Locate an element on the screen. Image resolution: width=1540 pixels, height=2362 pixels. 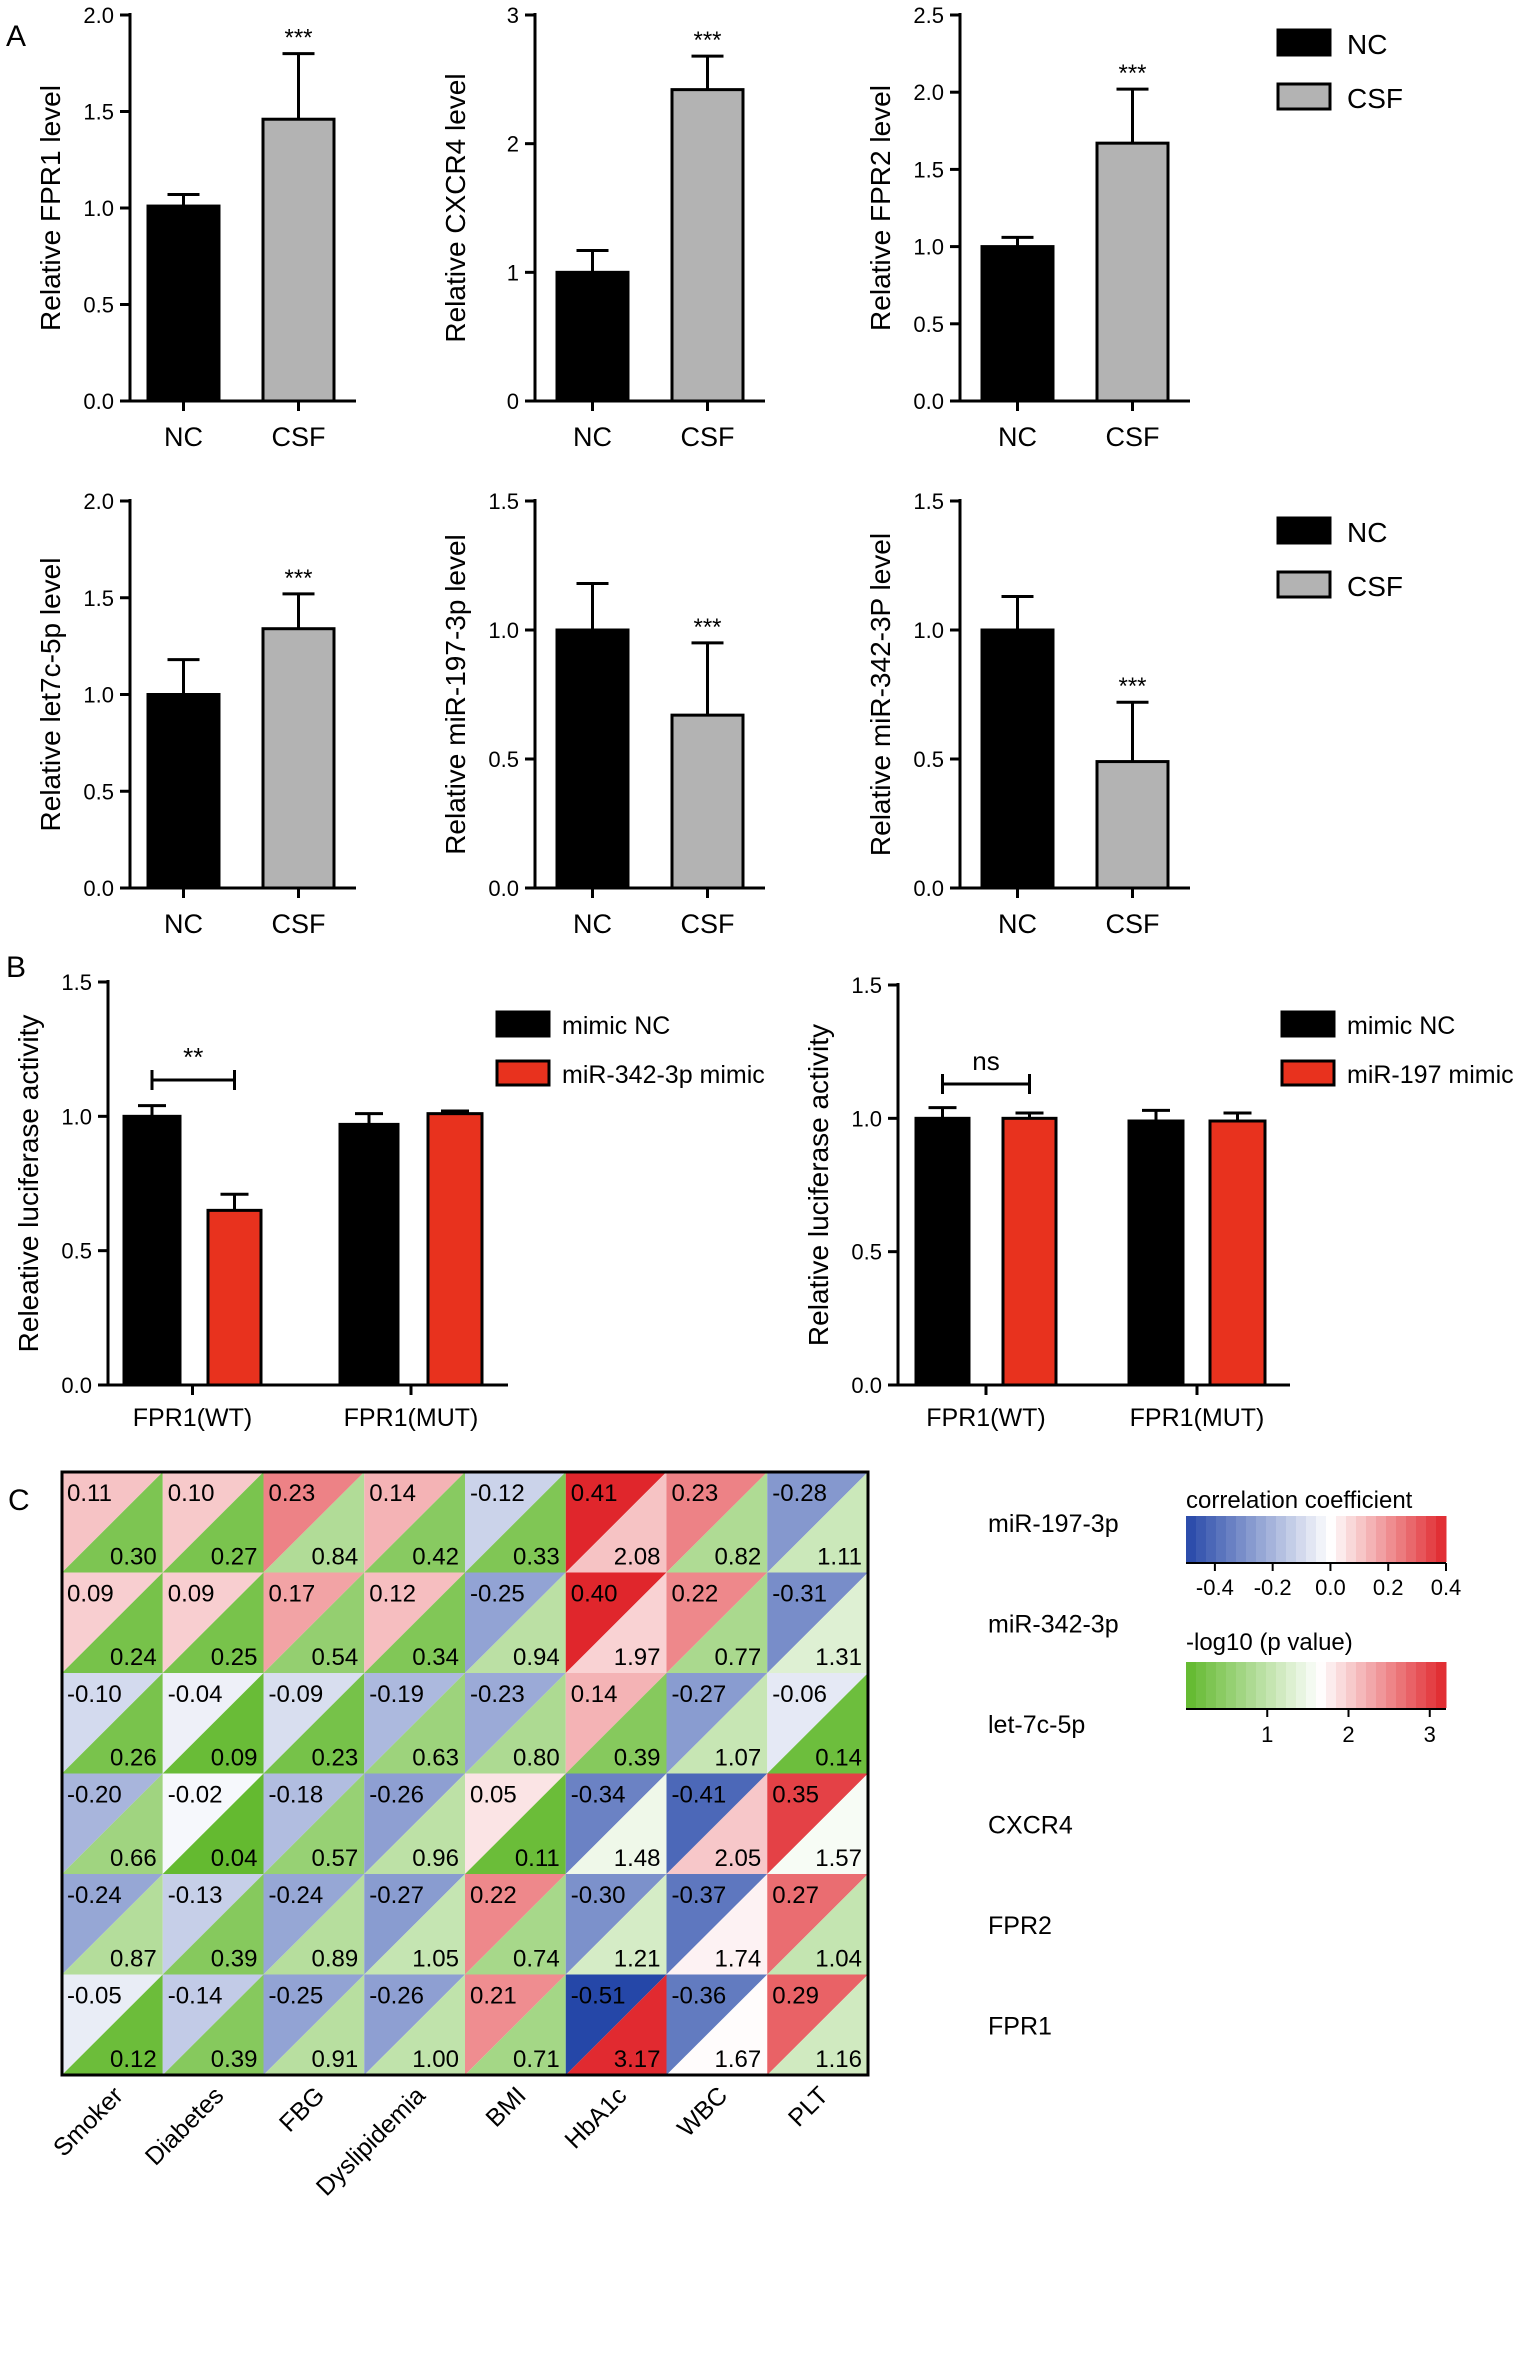
correlation-value: 0.11 is located at coordinates (89, 1493).